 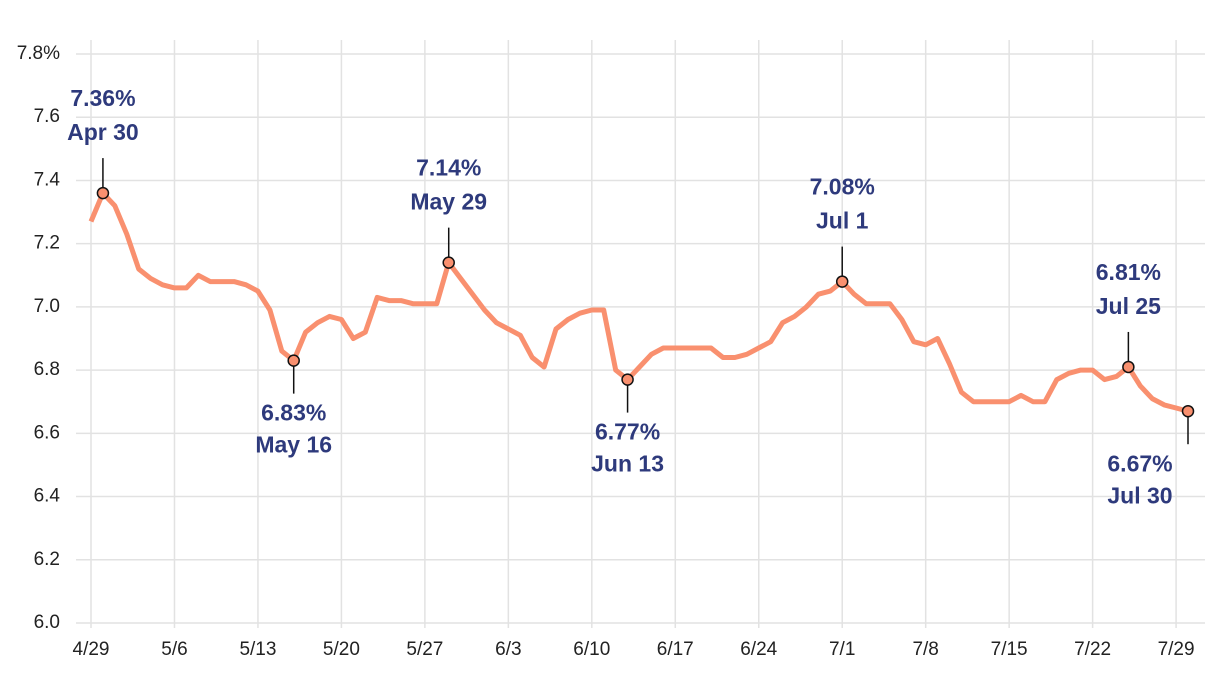 What do you see at coordinates (842, 649) in the screenshot?
I see `x-tick-label: 7/1` at bounding box center [842, 649].